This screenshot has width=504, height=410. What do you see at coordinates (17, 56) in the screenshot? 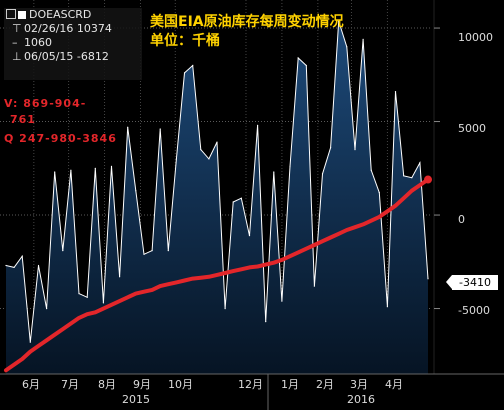
I see `low-marker-icon: ⊥` at bounding box center [17, 56].